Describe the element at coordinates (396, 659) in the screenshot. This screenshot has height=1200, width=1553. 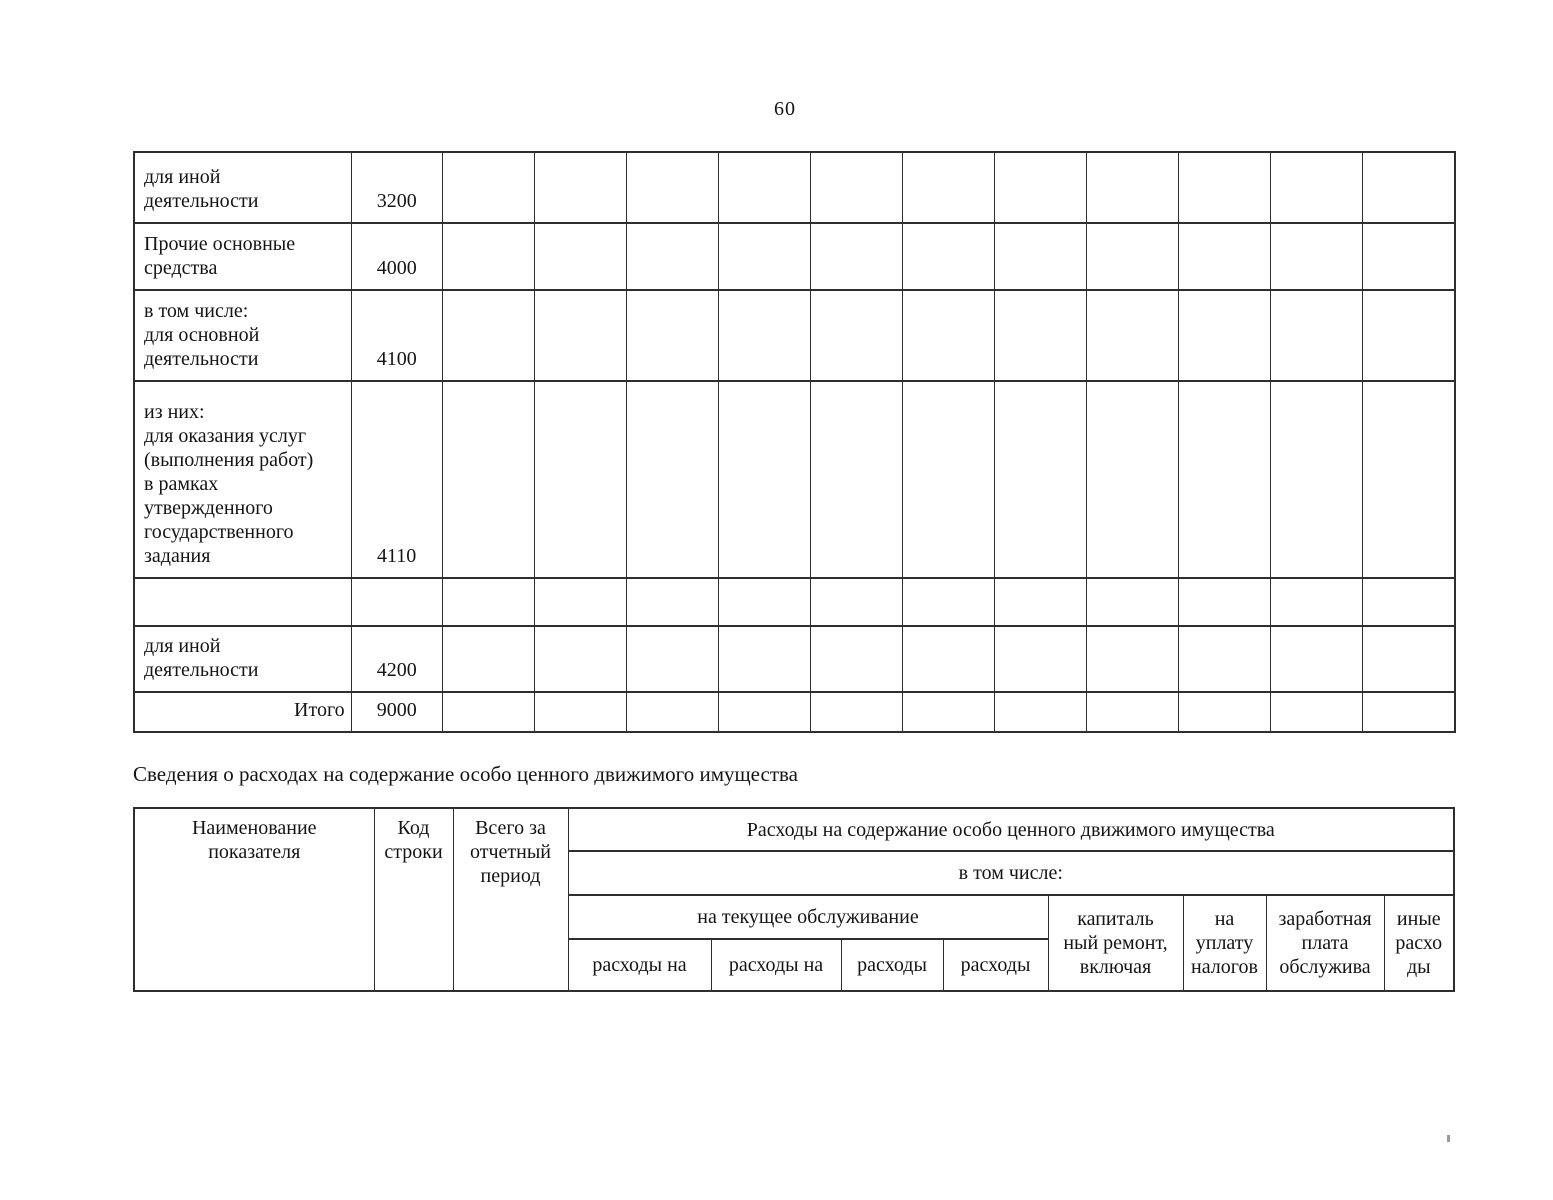
I see `row-code-cell: 4200` at that location.